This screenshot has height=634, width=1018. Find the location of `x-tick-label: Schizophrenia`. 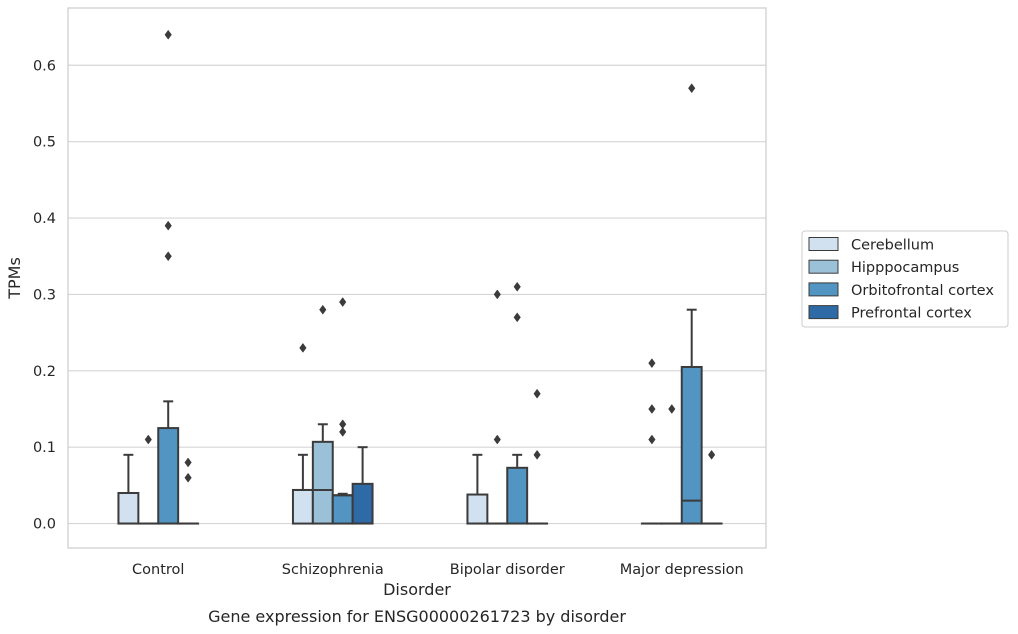

x-tick-label: Schizophrenia is located at coordinates (333, 570).